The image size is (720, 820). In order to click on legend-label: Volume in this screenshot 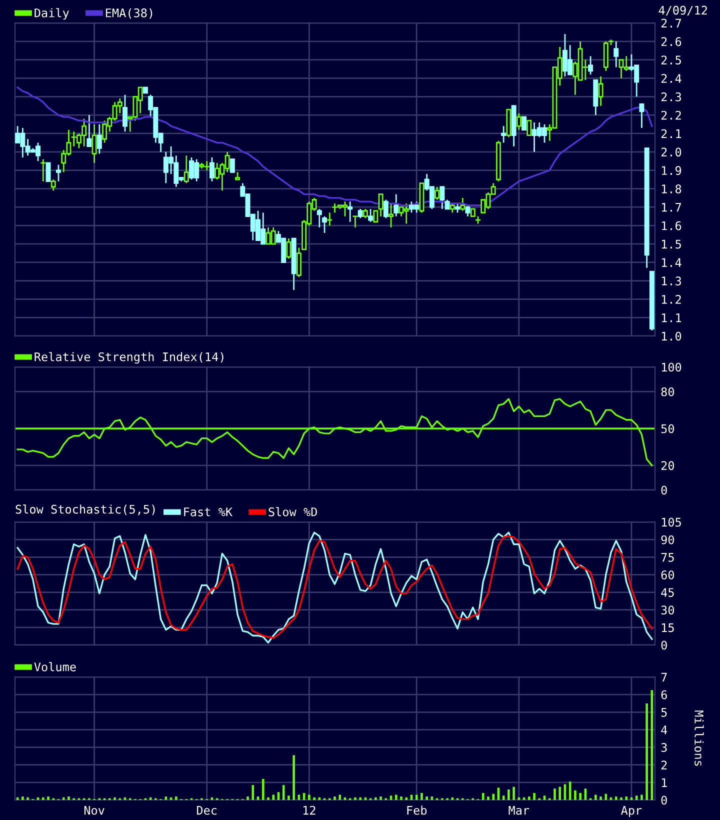, I will do `click(55, 667)`.